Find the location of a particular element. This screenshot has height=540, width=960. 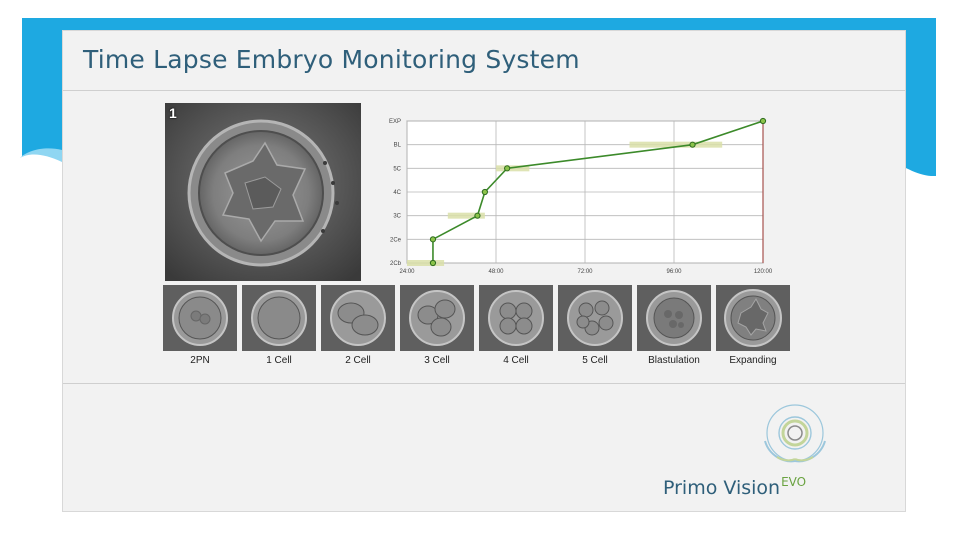

y-tick-label: EXP is located at coordinates (395, 122).